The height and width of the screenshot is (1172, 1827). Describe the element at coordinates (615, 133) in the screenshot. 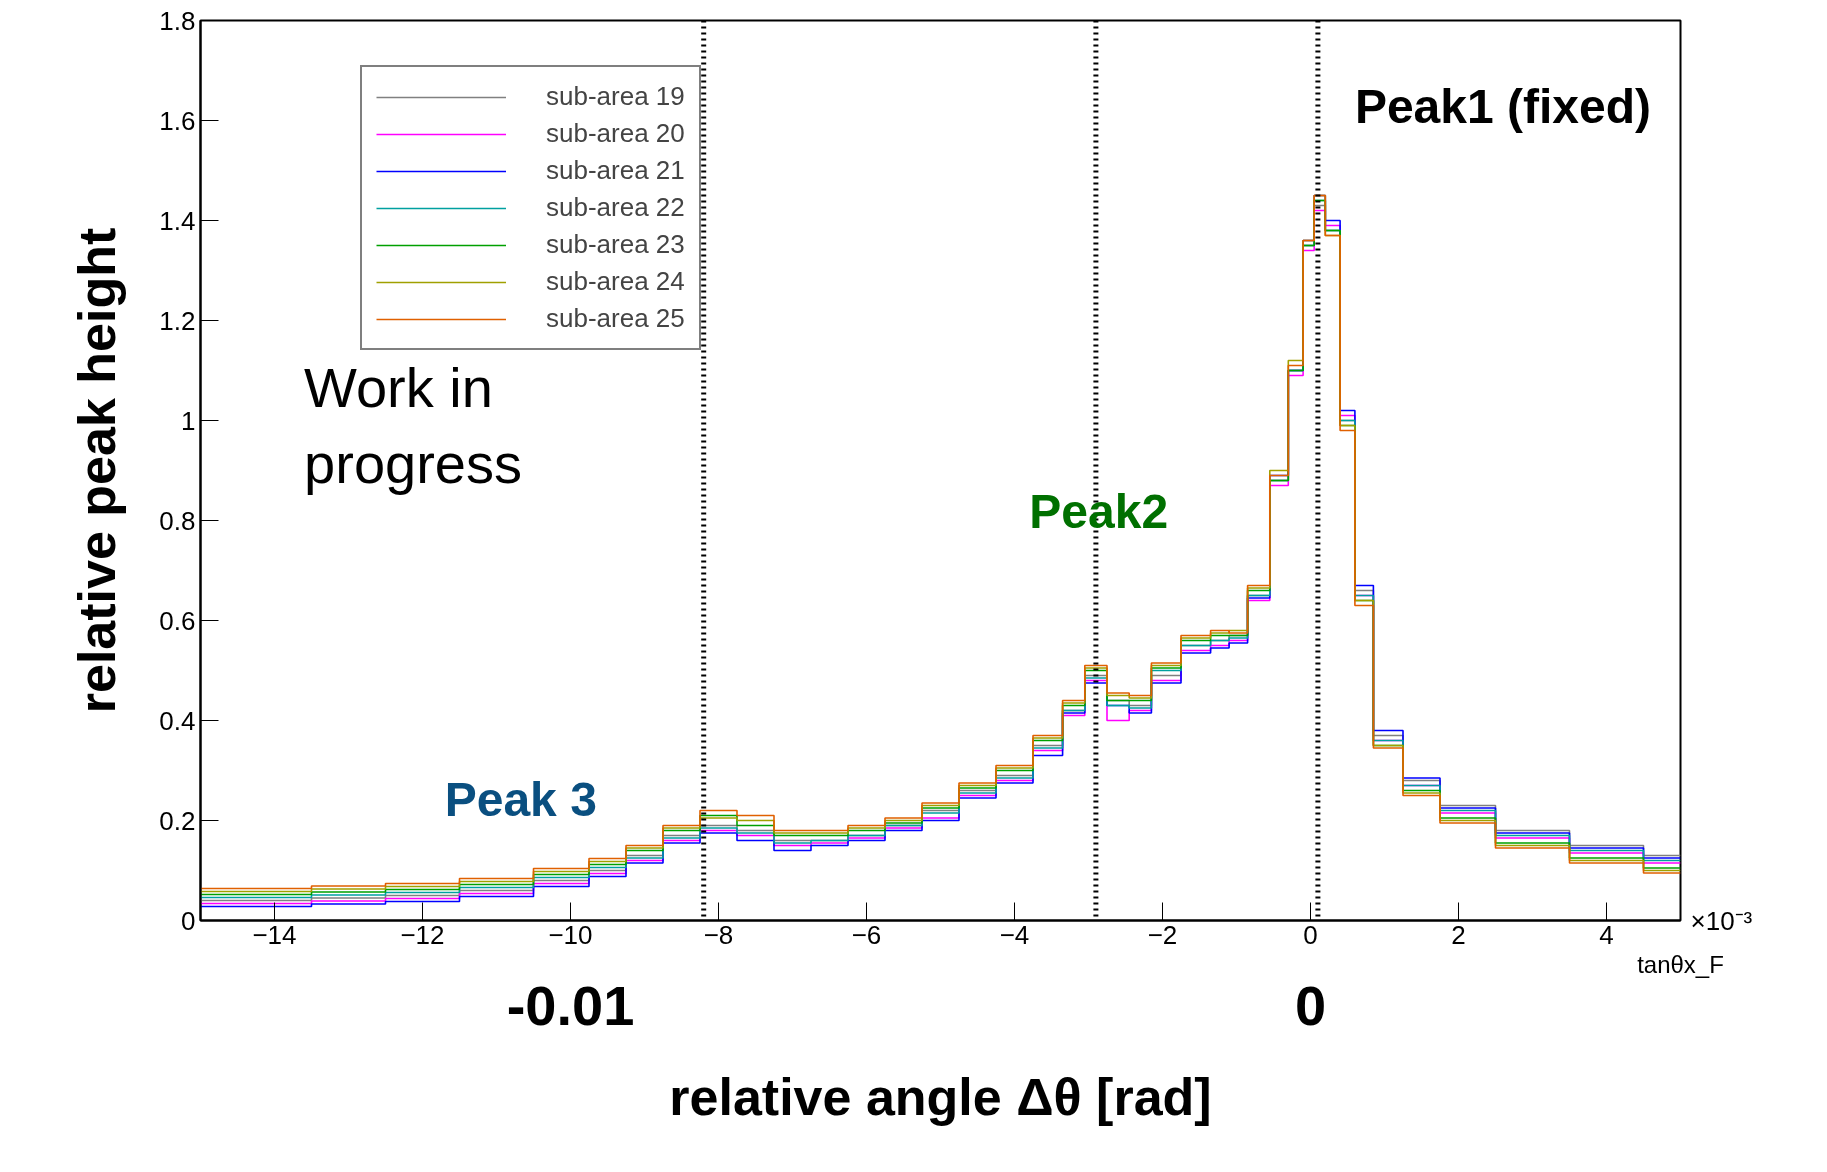

I see `legend-label: sub-area 20` at that location.